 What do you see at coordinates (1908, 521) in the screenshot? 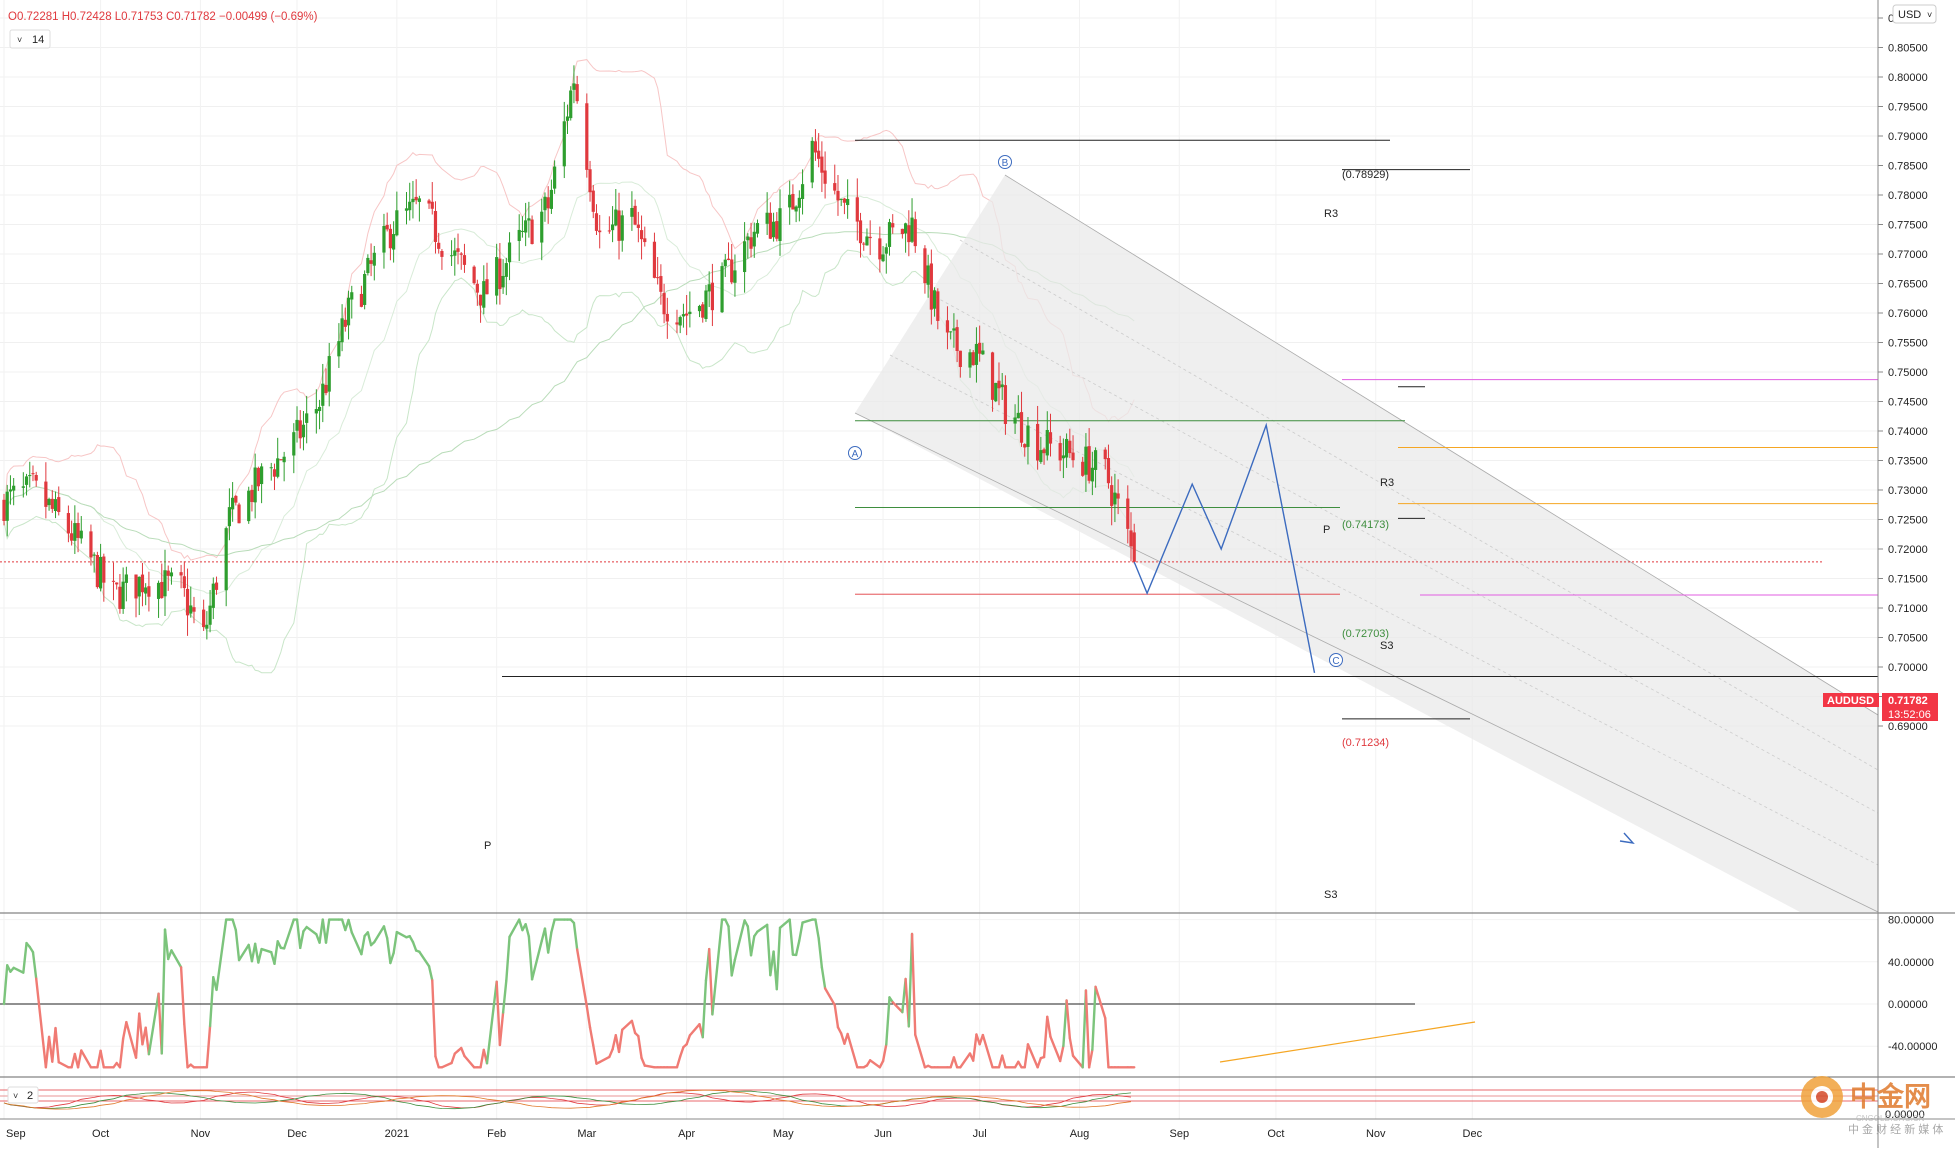
I see `price-tick-label: 0.72500` at bounding box center [1908, 521].